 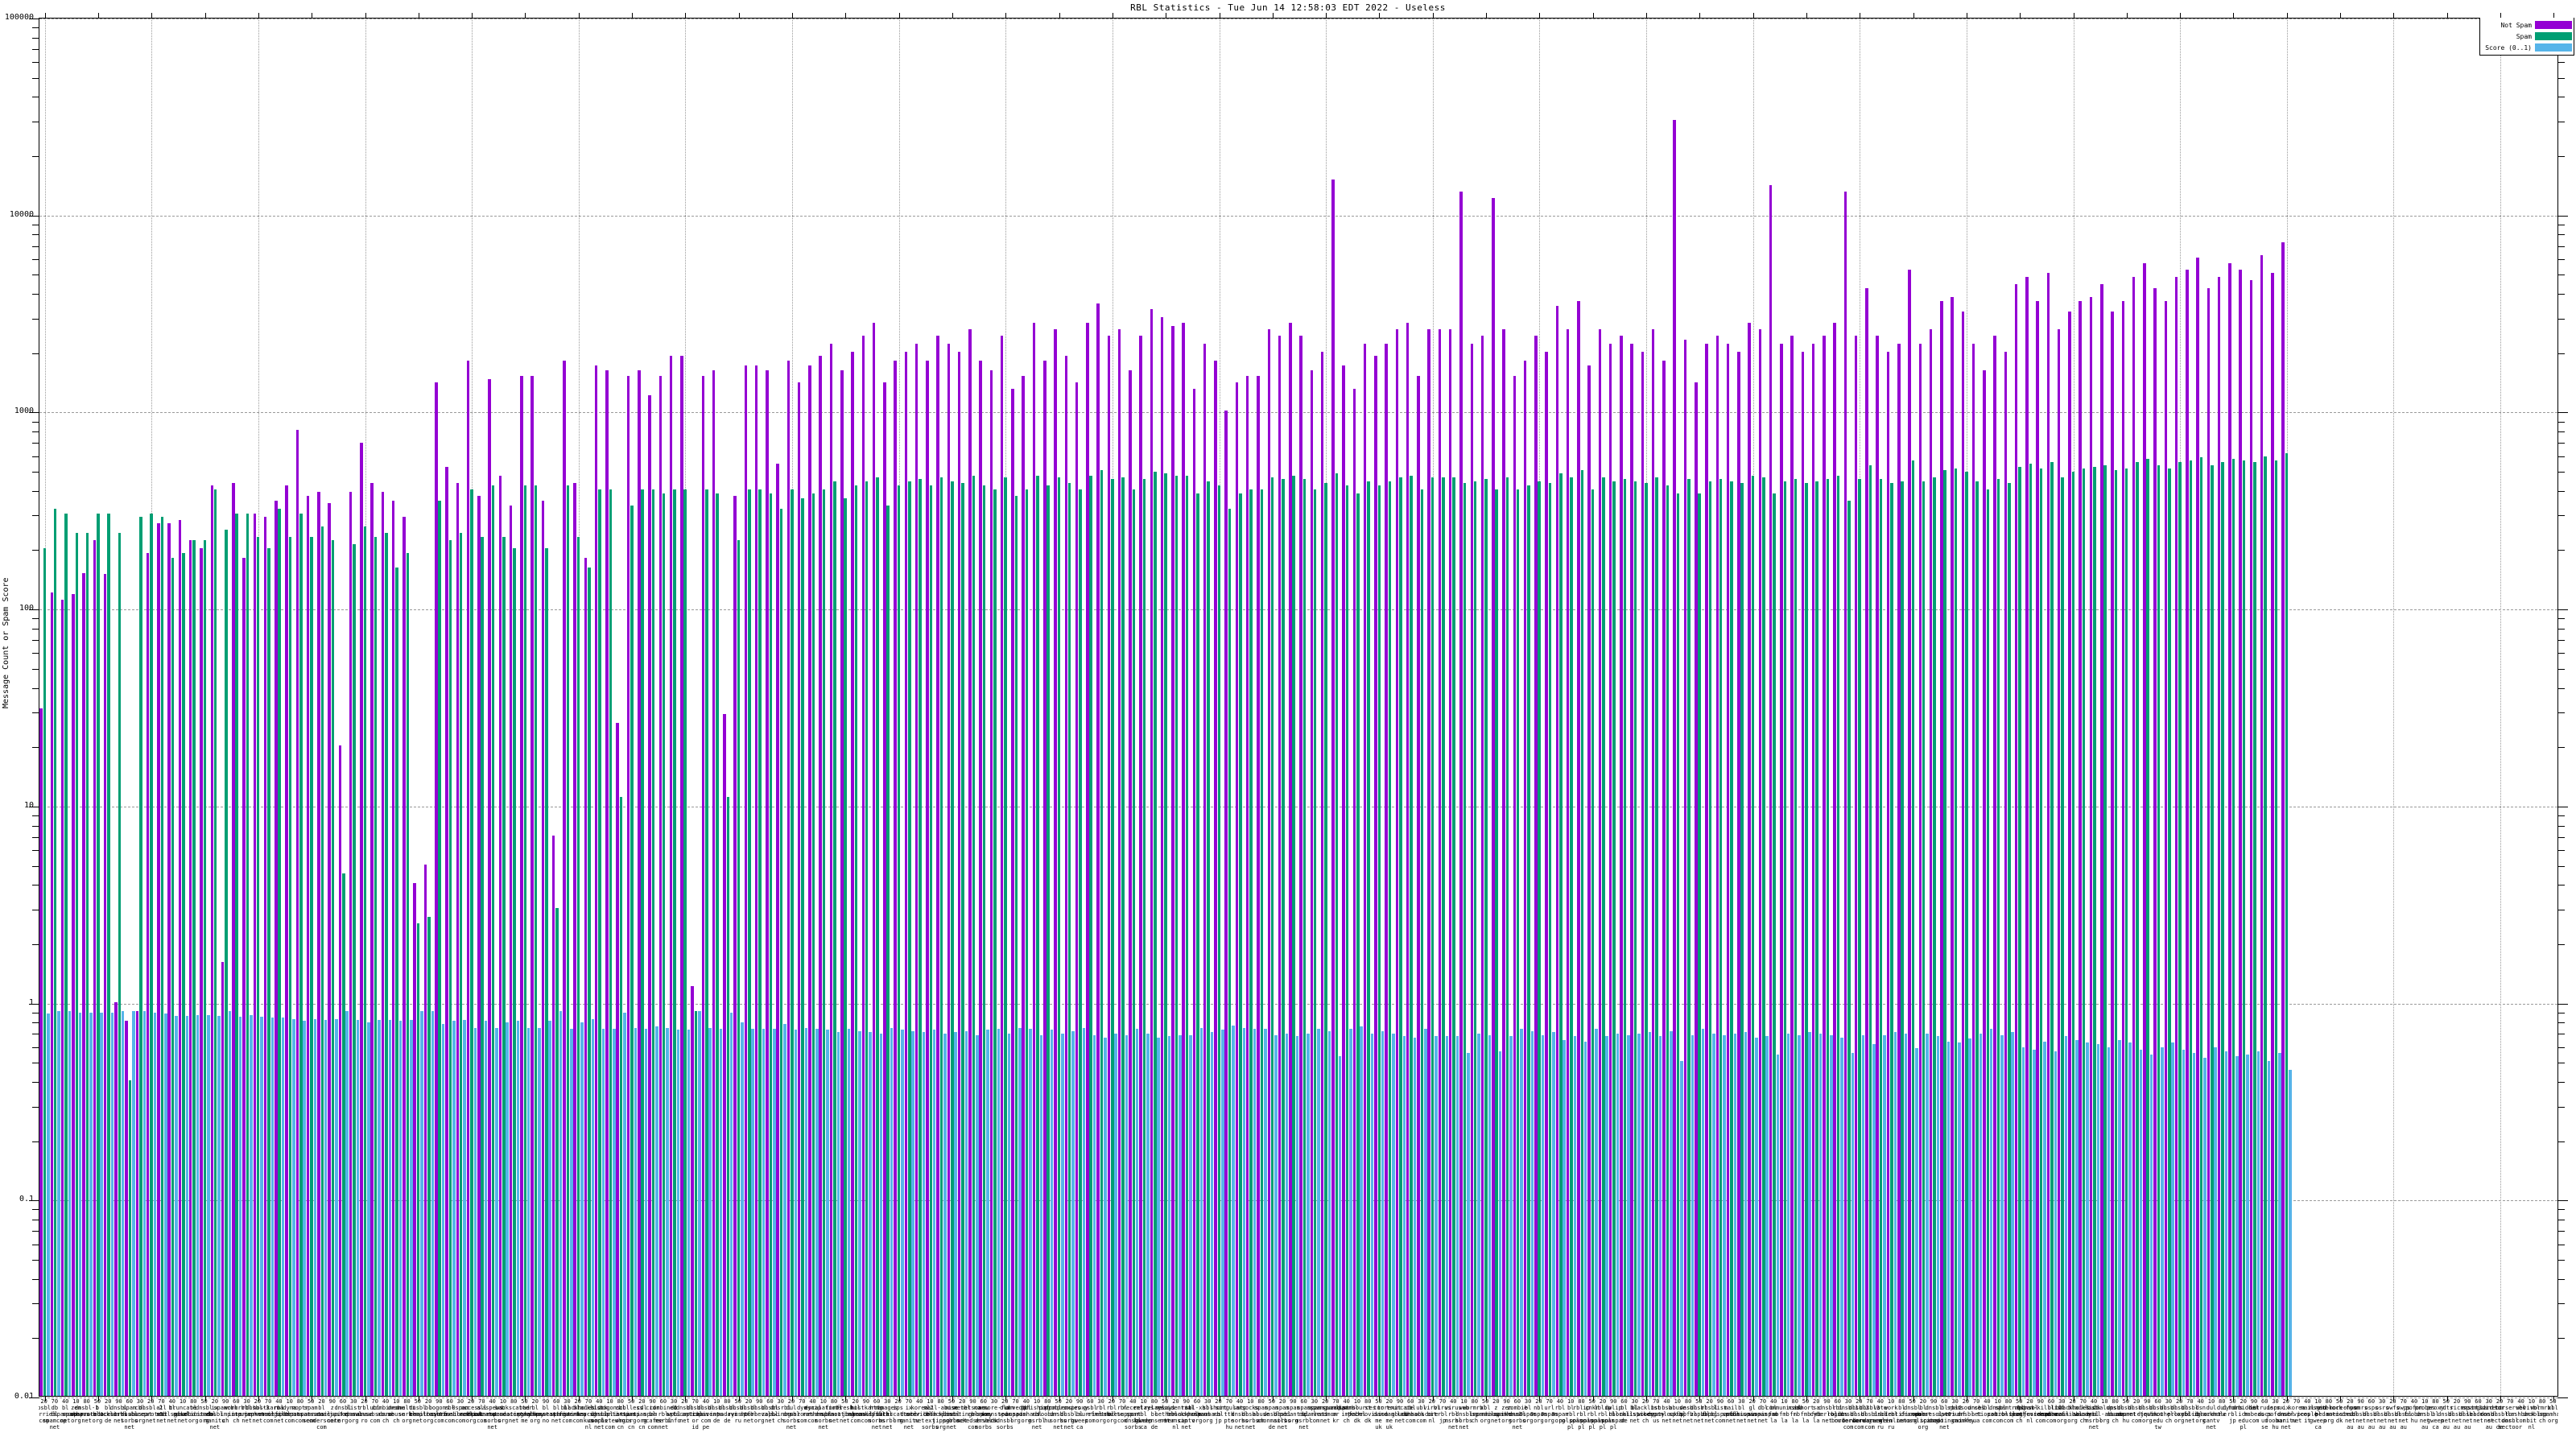 I want to click on x-axis-tick-index: 10, so click(x=1250, y=1401).